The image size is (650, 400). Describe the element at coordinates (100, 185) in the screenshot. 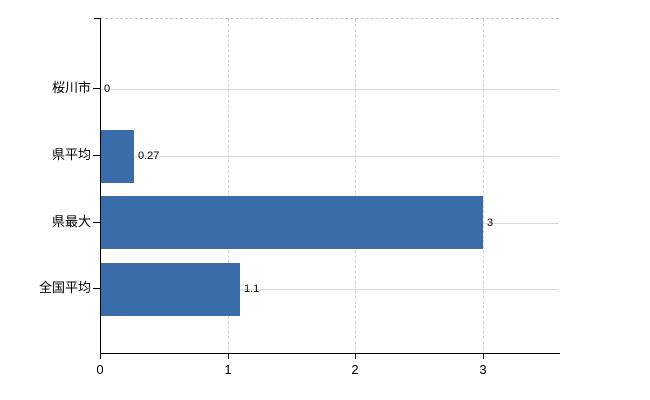

I see `y-axis` at that location.